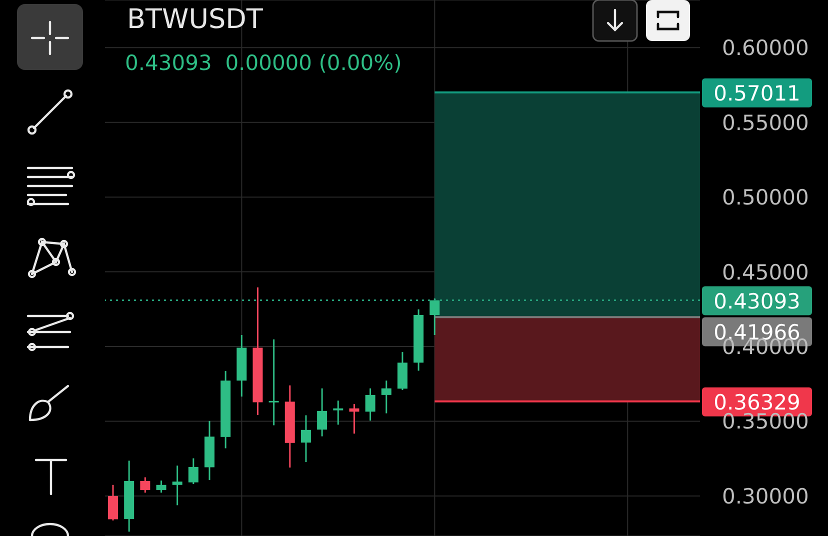 This screenshot has width=828, height=536. I want to click on text: 0.43093 0.00000 (0.00%), so click(263, 63).